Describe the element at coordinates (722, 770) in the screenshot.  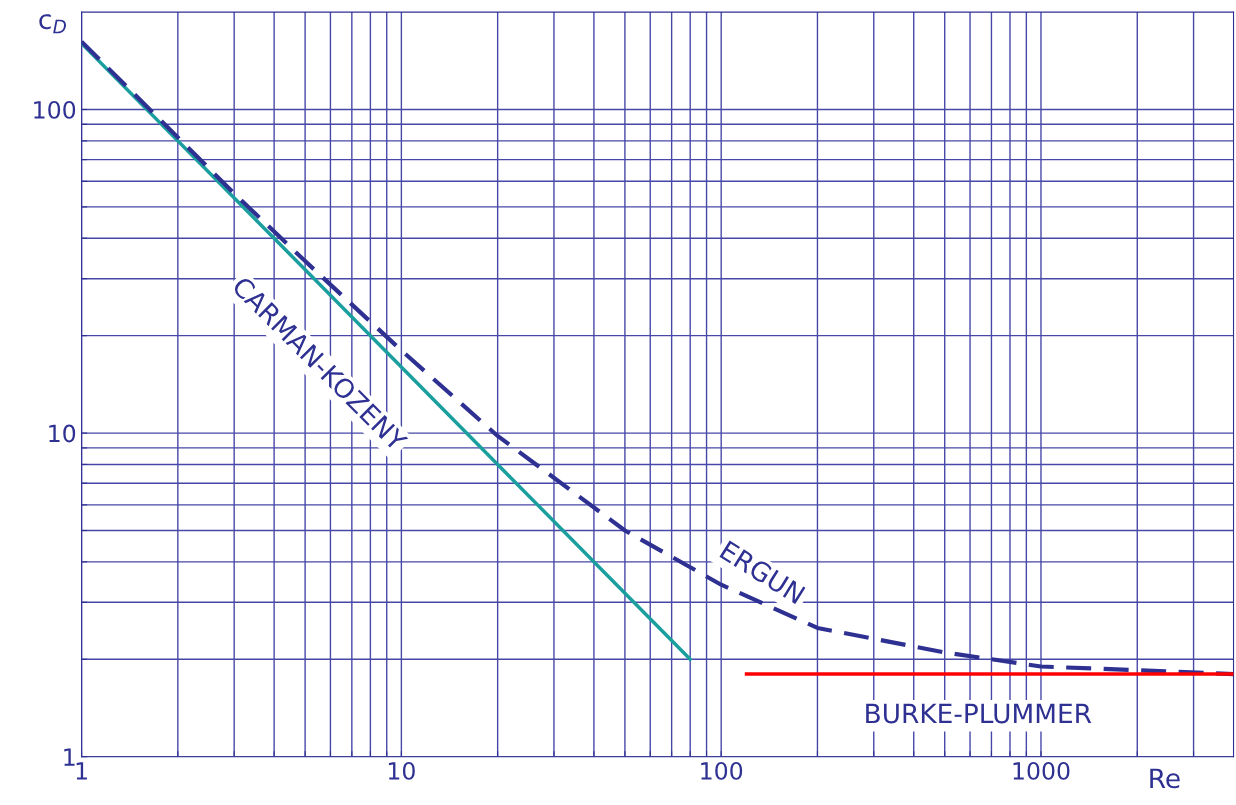
I see `x-tick-label: 100` at that location.